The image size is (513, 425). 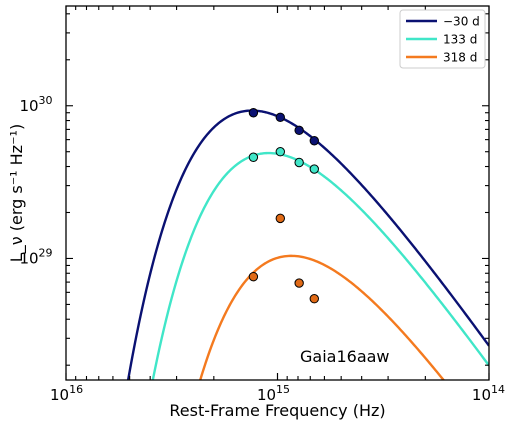 What do you see at coordinates (460, 40) in the screenshot?
I see `legend-label: 133 d` at bounding box center [460, 40].